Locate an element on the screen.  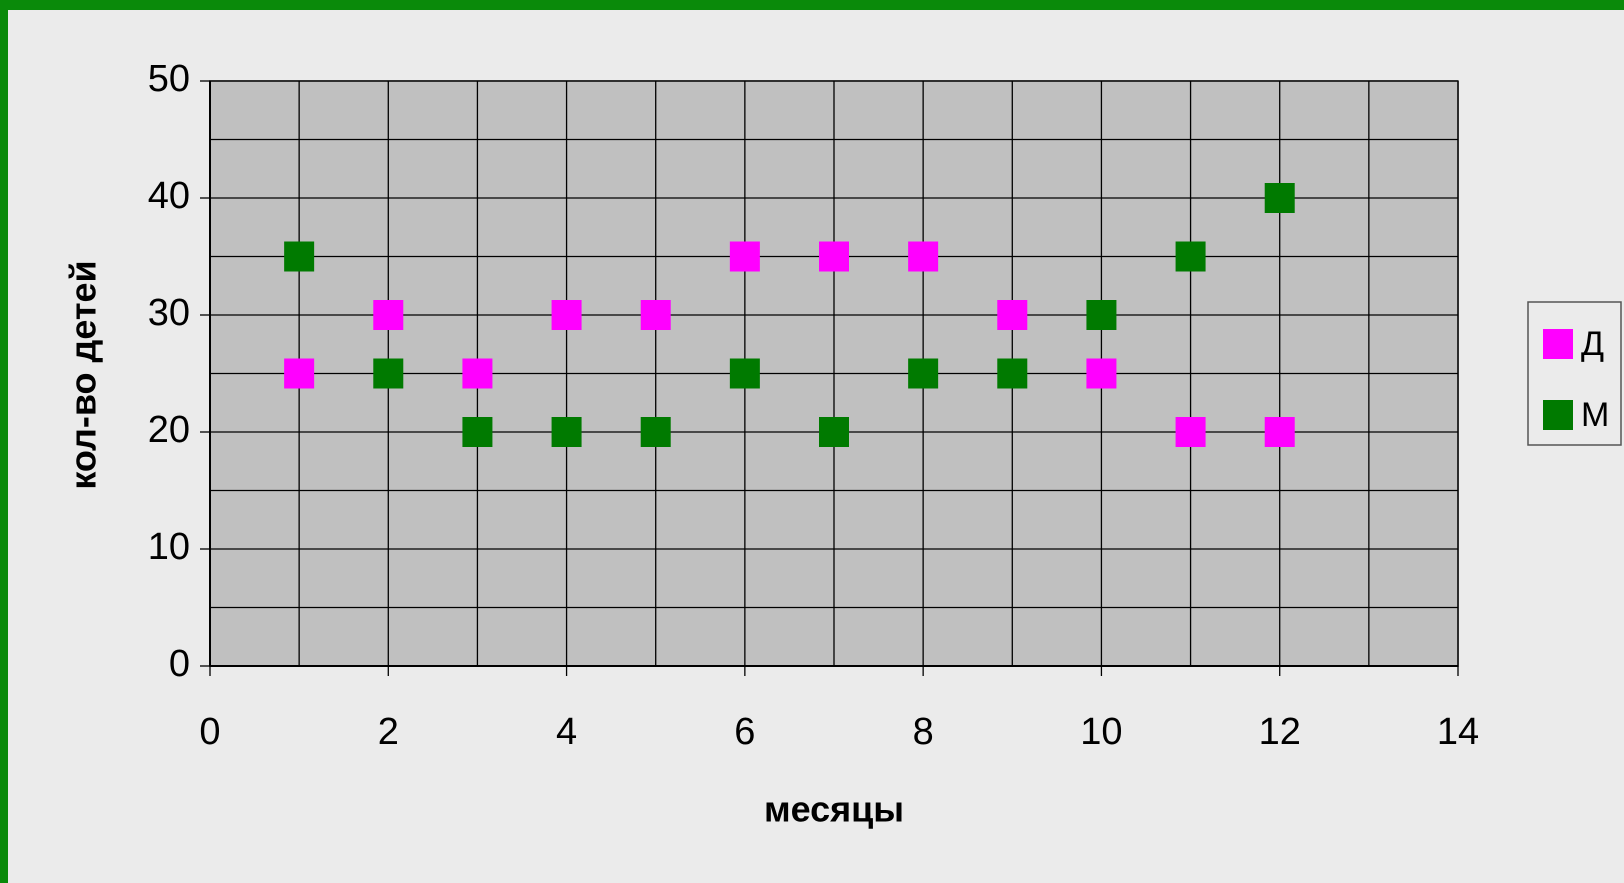
x-tick-label: 0 is located at coordinates (209, 732).